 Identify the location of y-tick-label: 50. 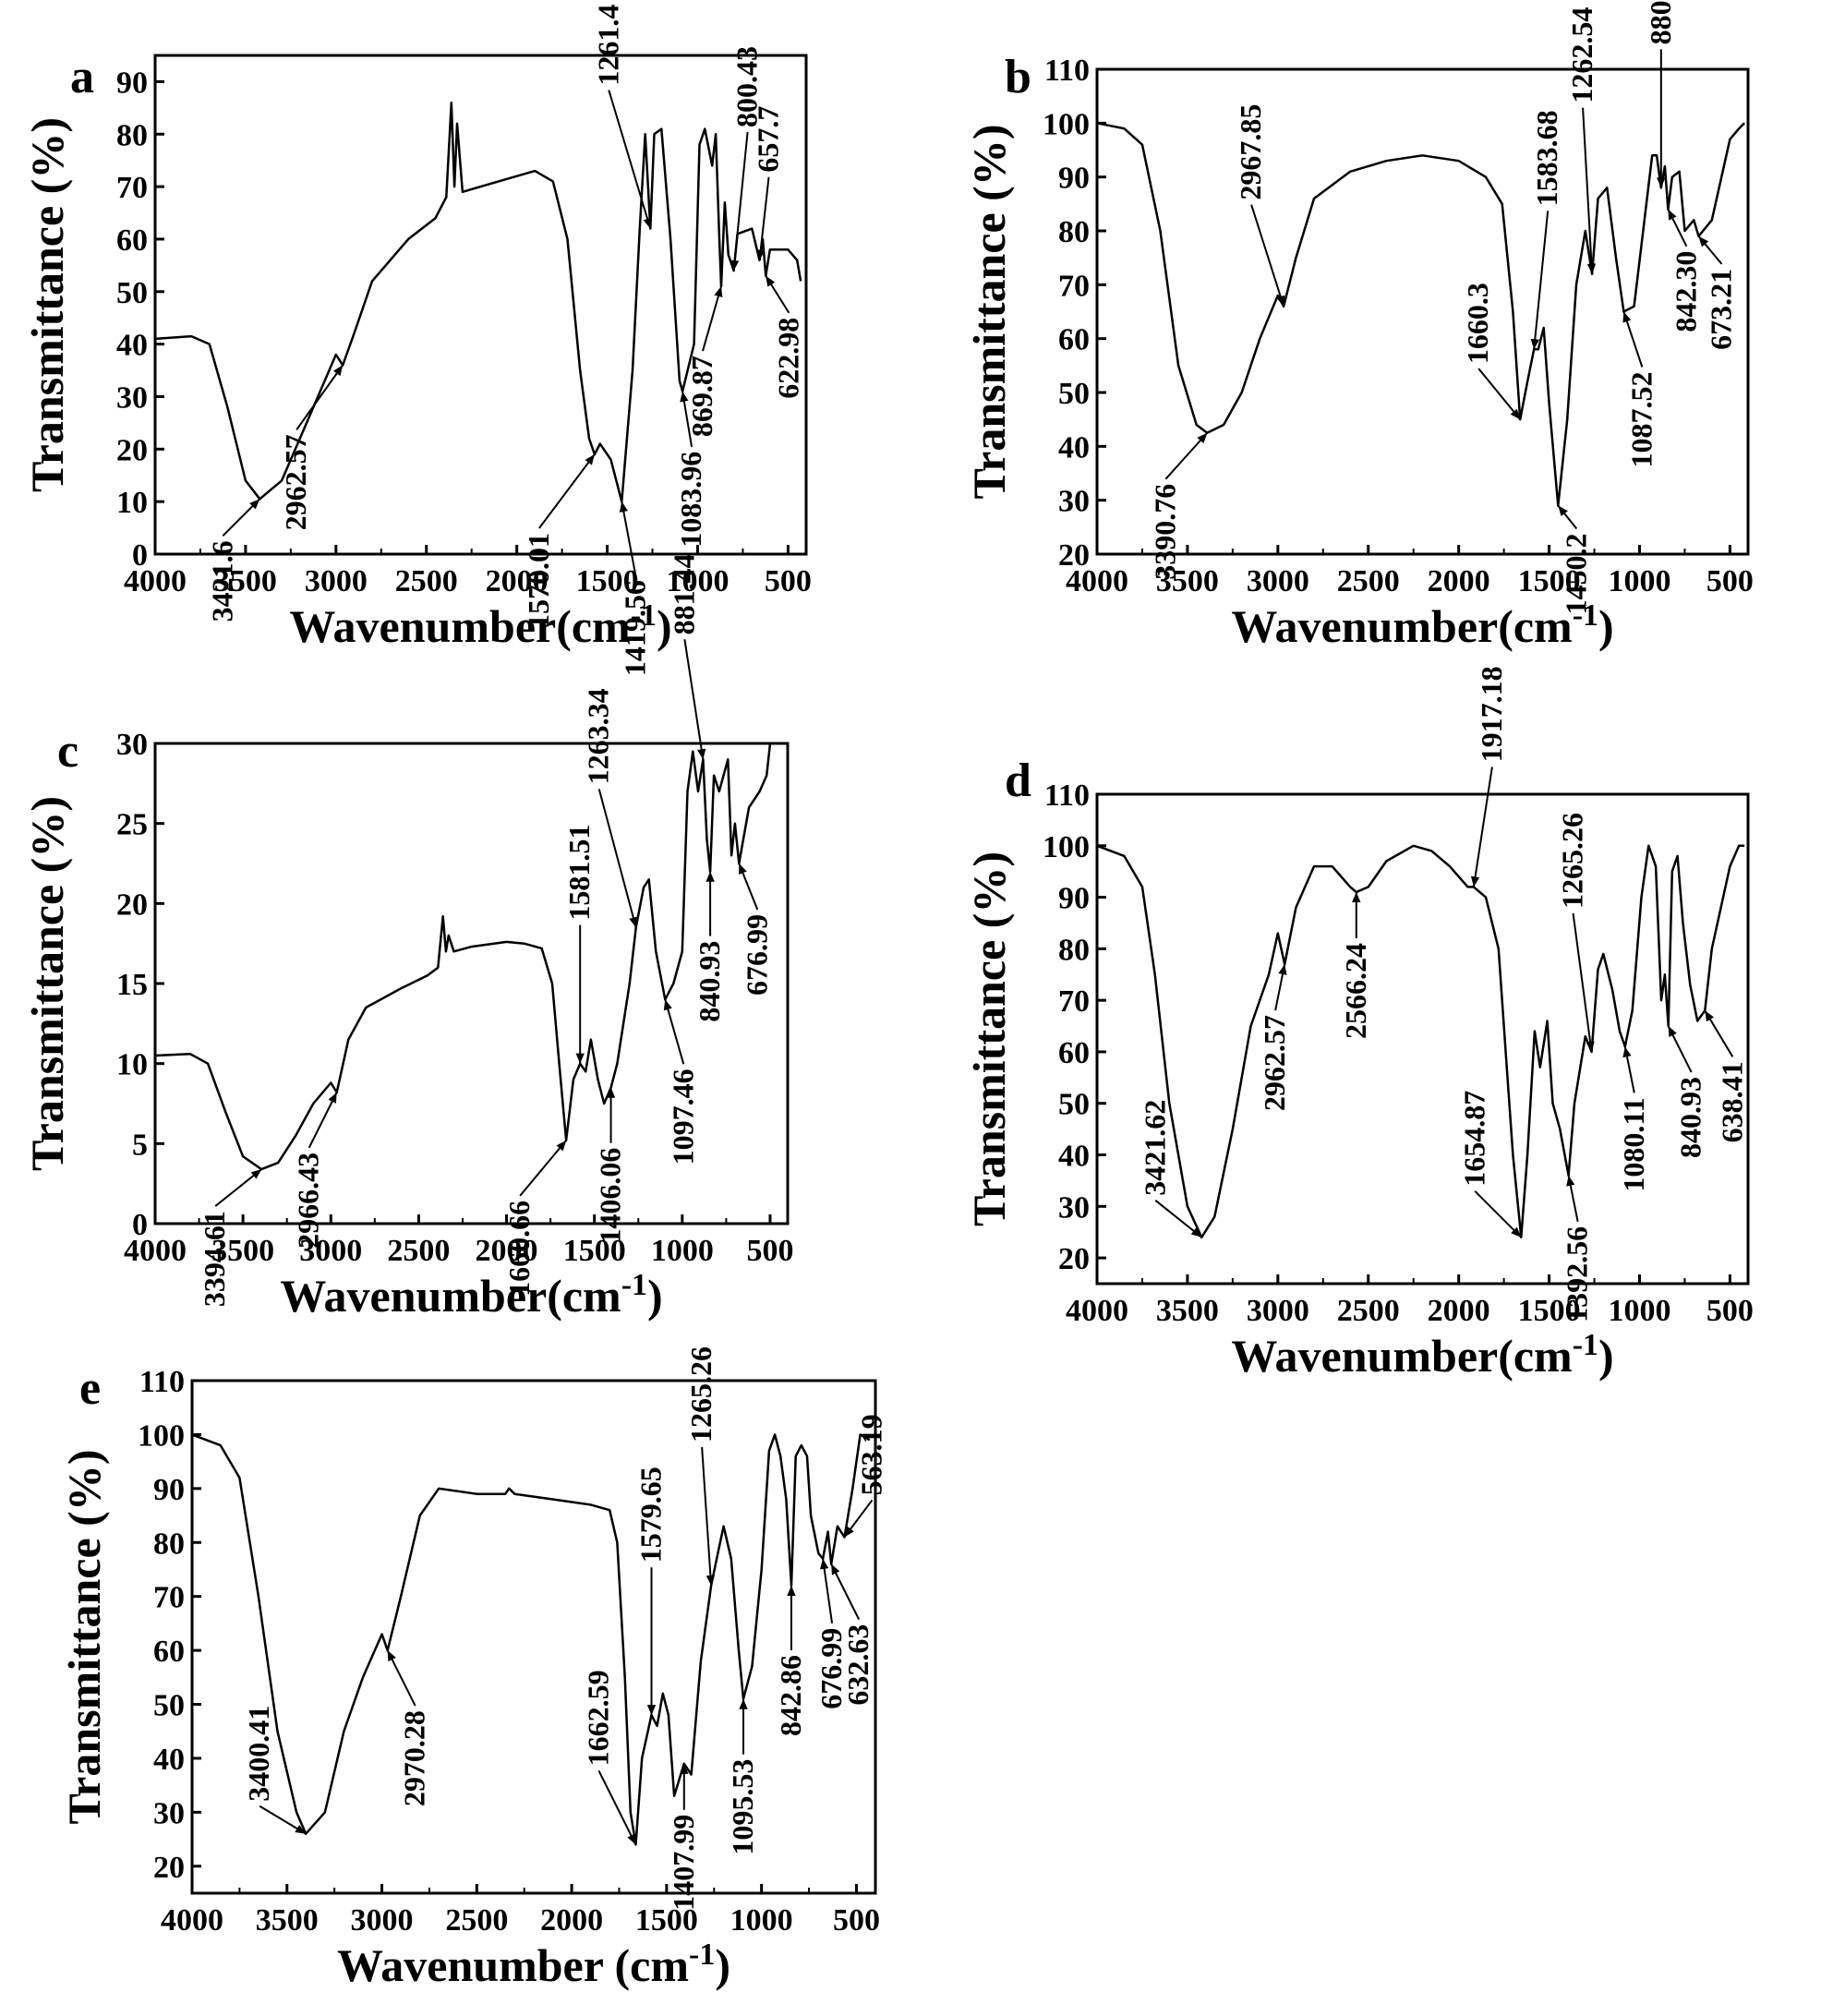
(1074, 394).